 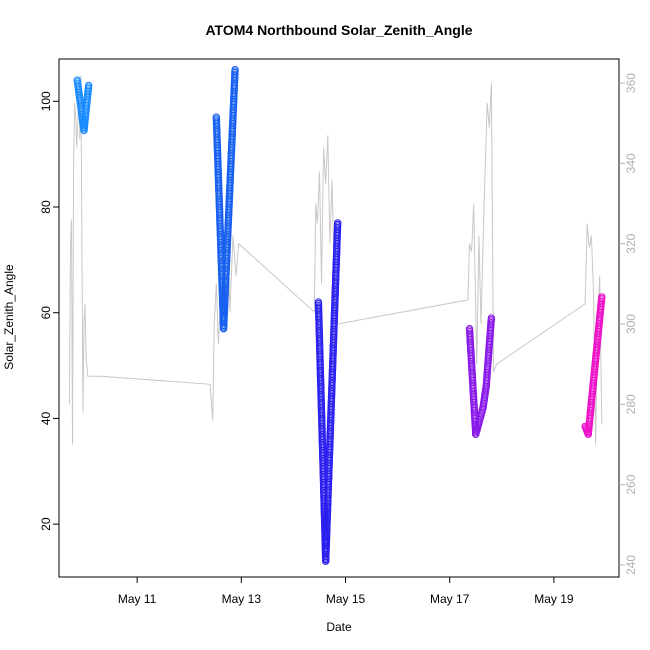 What do you see at coordinates (631, 243) in the screenshot?
I see `secondary-y-tick-label: 320` at bounding box center [631, 243].